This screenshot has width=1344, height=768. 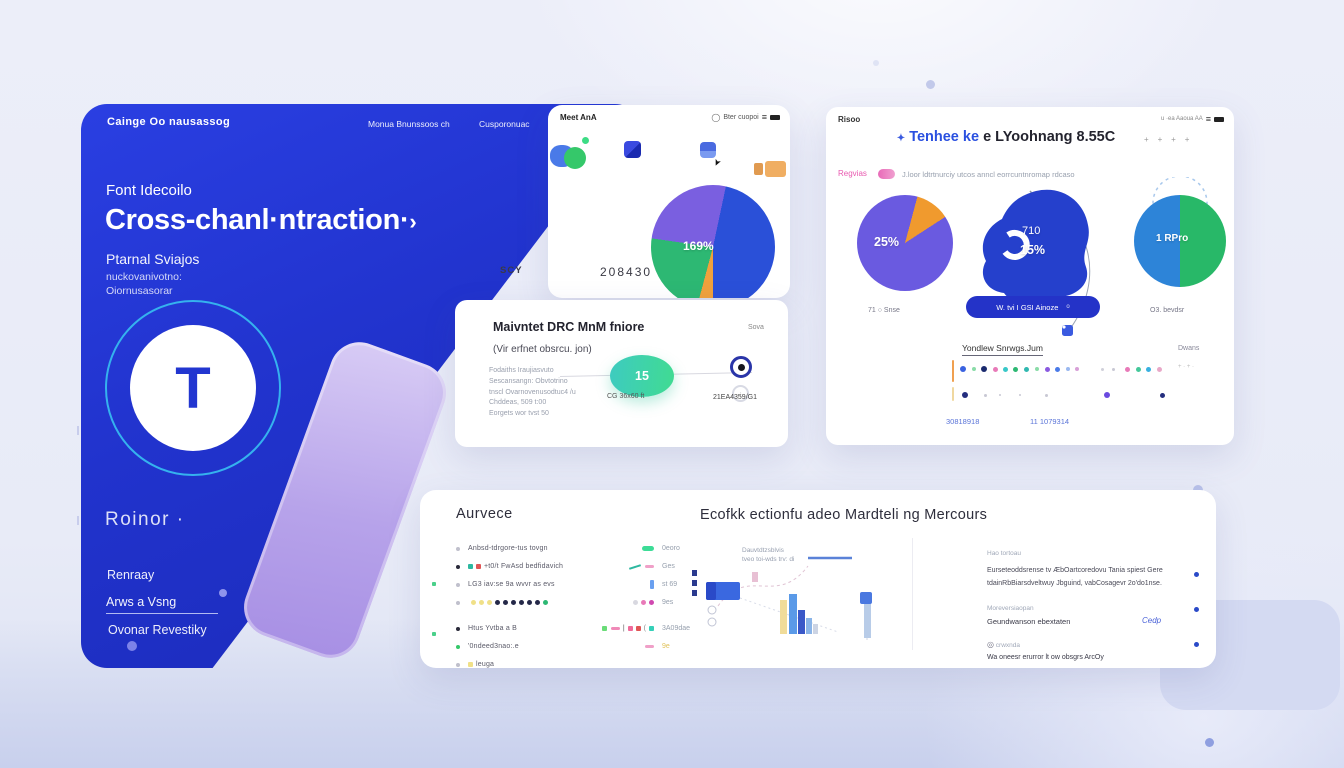 What do you see at coordinates (1033, 250) in the screenshot?
I see `blob-value-2: 15%` at bounding box center [1033, 250].